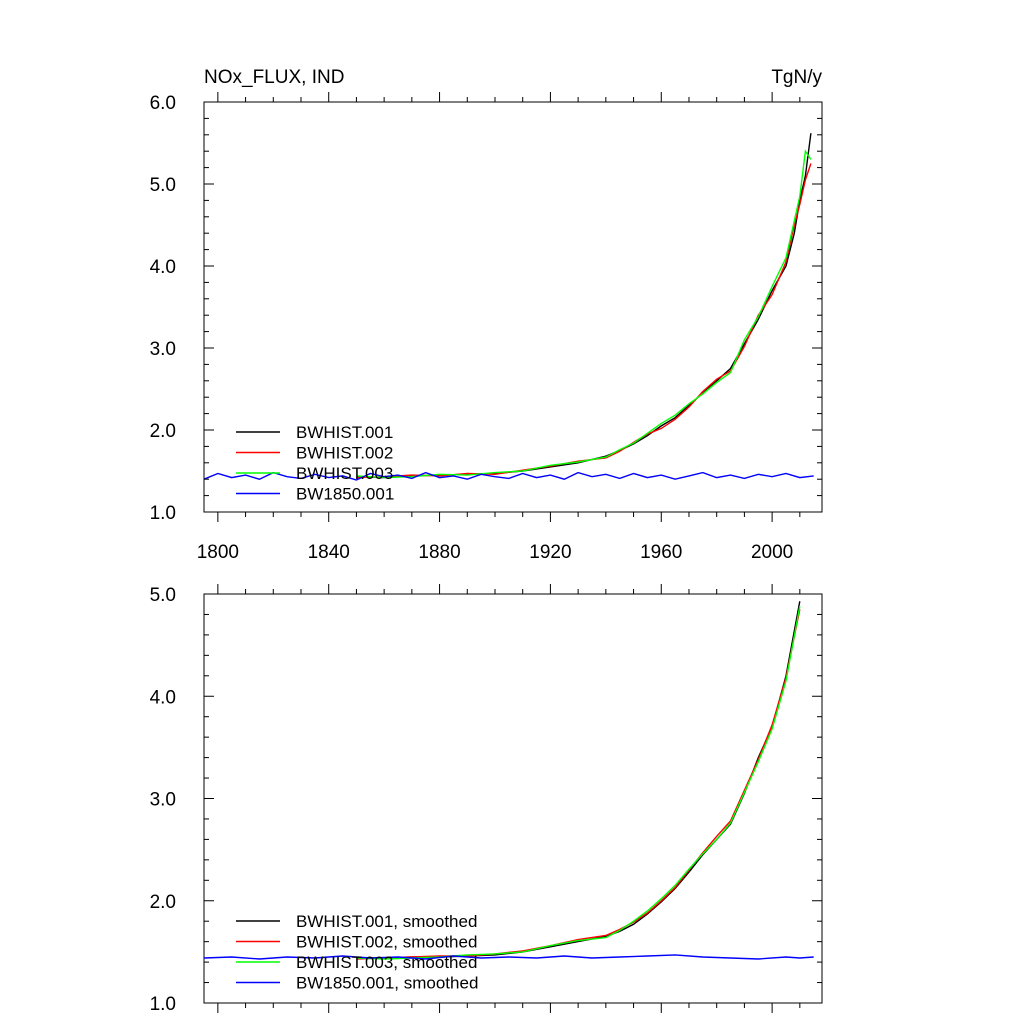 This screenshot has height=1029, width=1024. I want to click on legend-entry: BW1850.001, so click(345, 494).